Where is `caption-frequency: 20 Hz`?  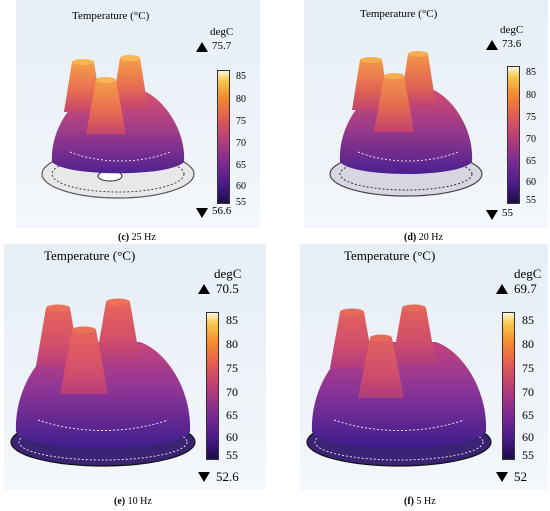 caption-frequency: 20 Hz is located at coordinates (430, 237).